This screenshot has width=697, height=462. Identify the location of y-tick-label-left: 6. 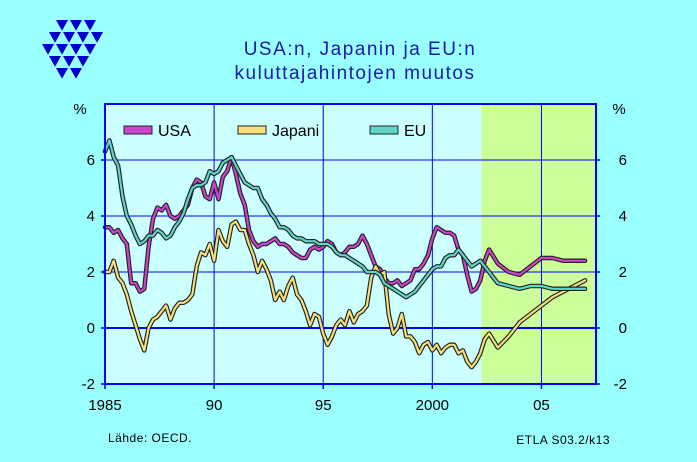
(91, 160).